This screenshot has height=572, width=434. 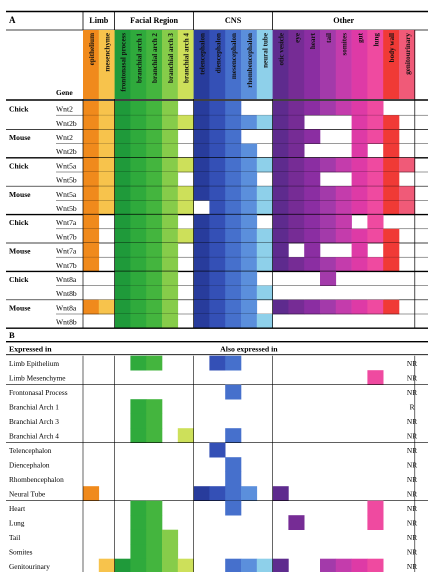 What do you see at coordinates (171, 58) in the screenshot?
I see `column-header-label: branchial arch 3` at bounding box center [171, 58].